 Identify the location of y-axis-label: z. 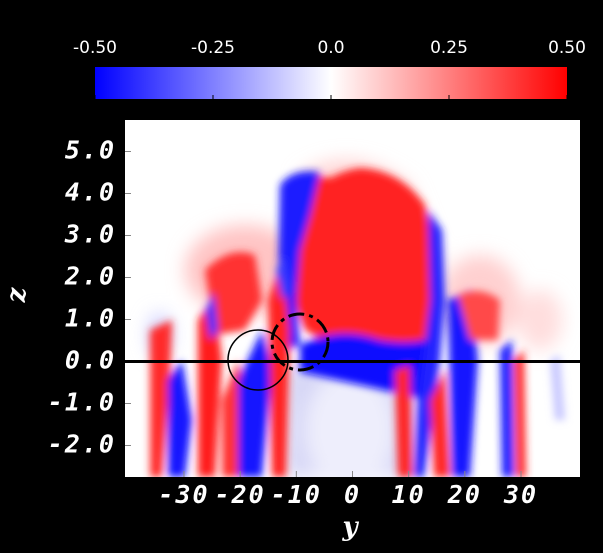
(17, 294).